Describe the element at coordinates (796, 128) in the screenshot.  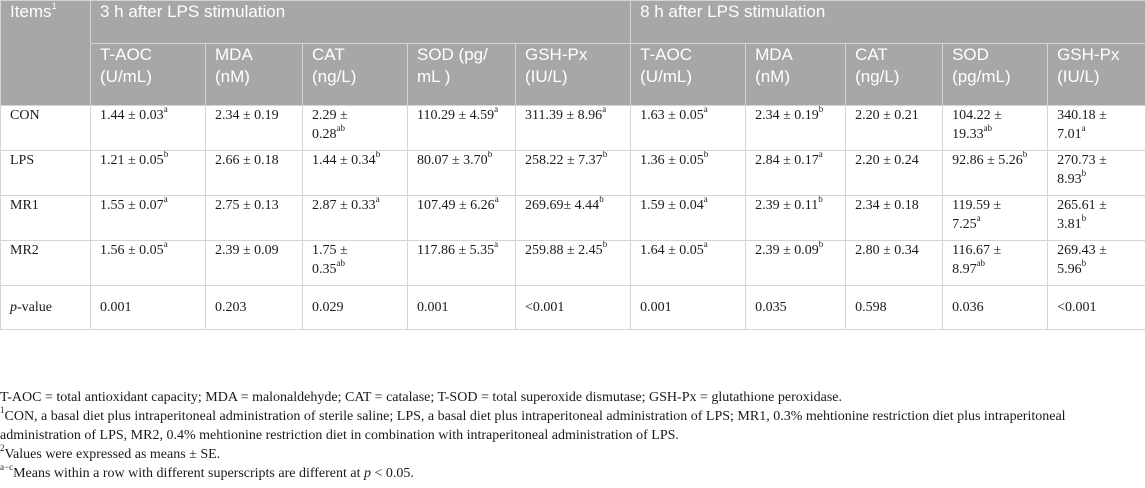
I see `table-cell: 2.34 ± 0.19b` at that location.